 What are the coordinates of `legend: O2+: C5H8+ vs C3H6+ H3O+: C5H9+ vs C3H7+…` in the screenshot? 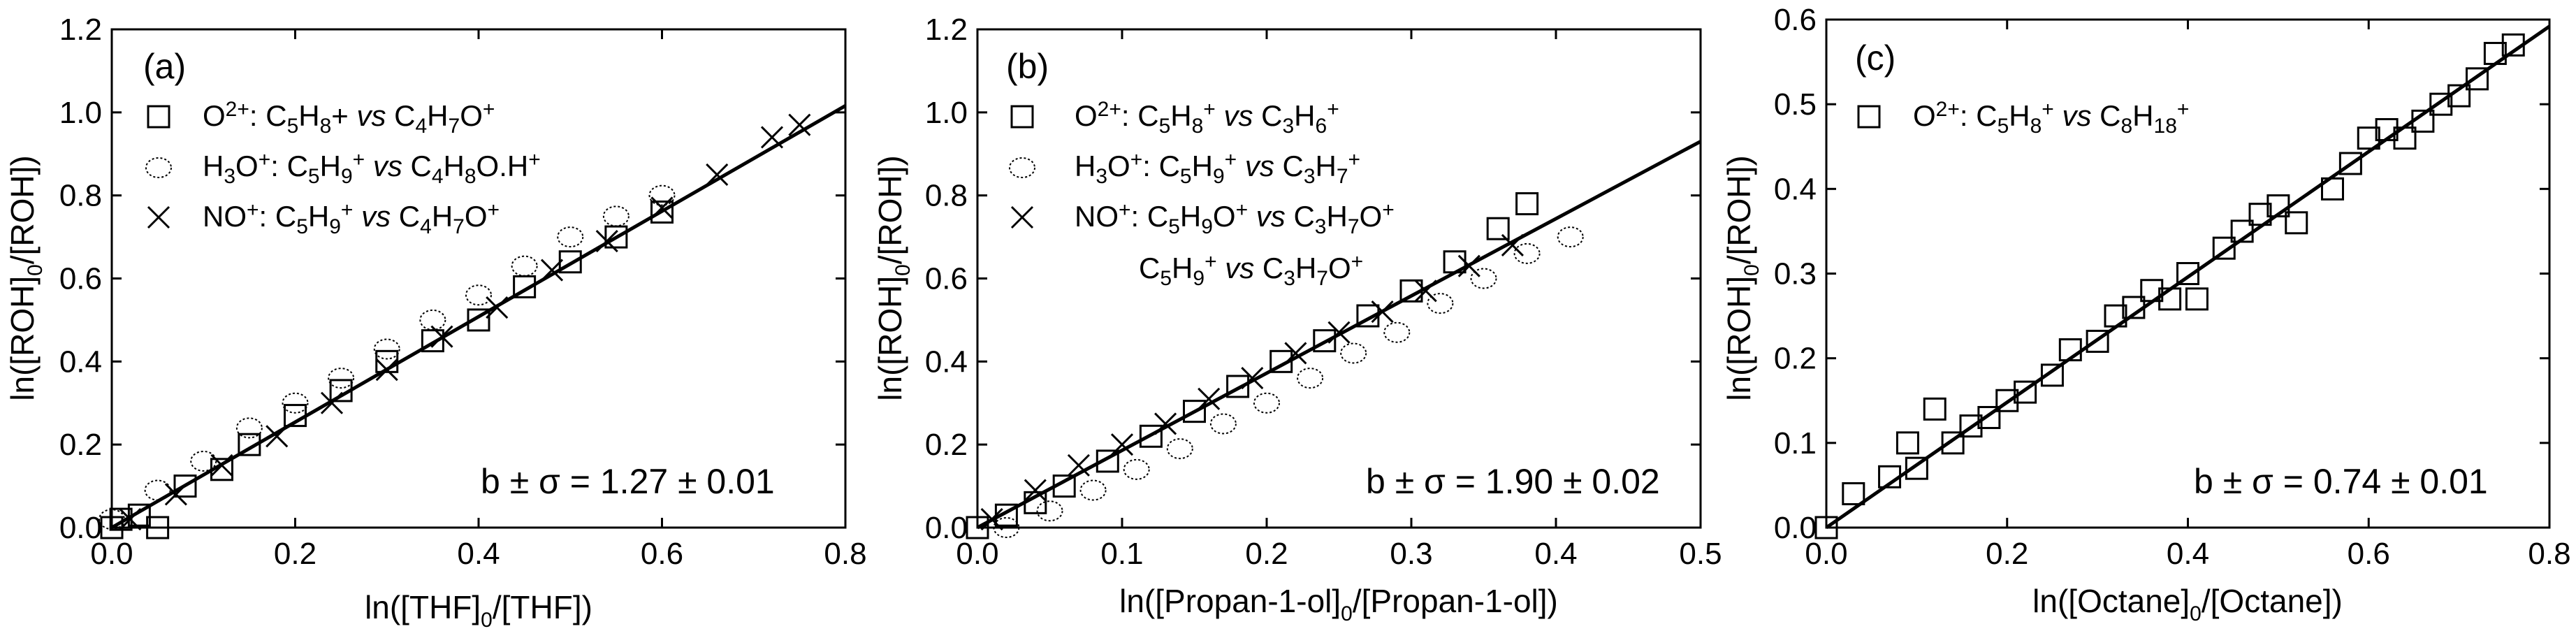 It's located at (1202, 194).